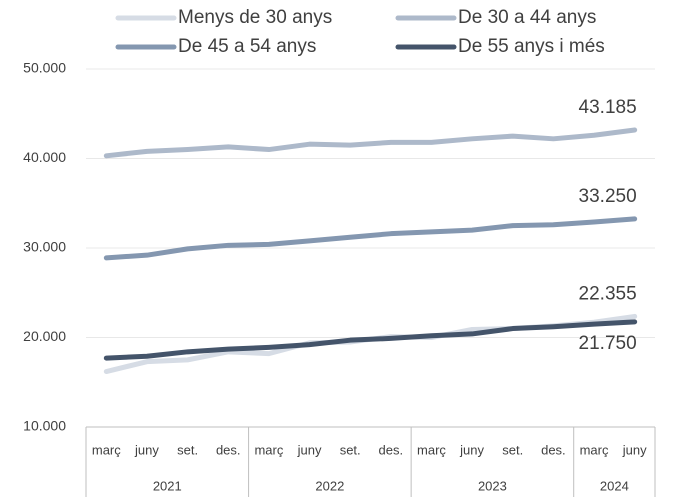 This screenshot has width=685, height=497. Describe the element at coordinates (608, 343) in the screenshot. I see `data-label: 21.750` at that location.